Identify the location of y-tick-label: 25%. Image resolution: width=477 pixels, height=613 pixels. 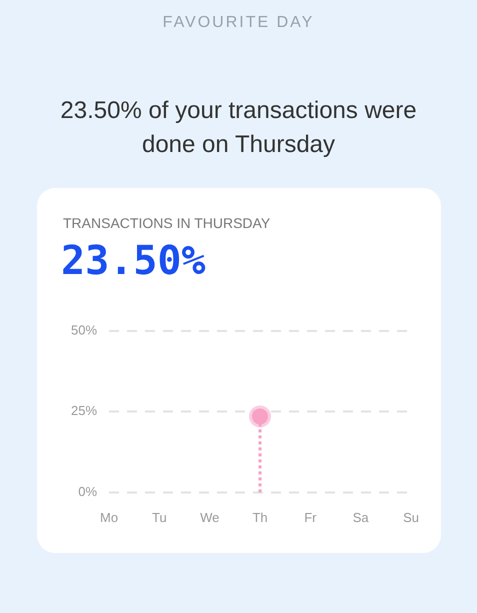
(84, 410).